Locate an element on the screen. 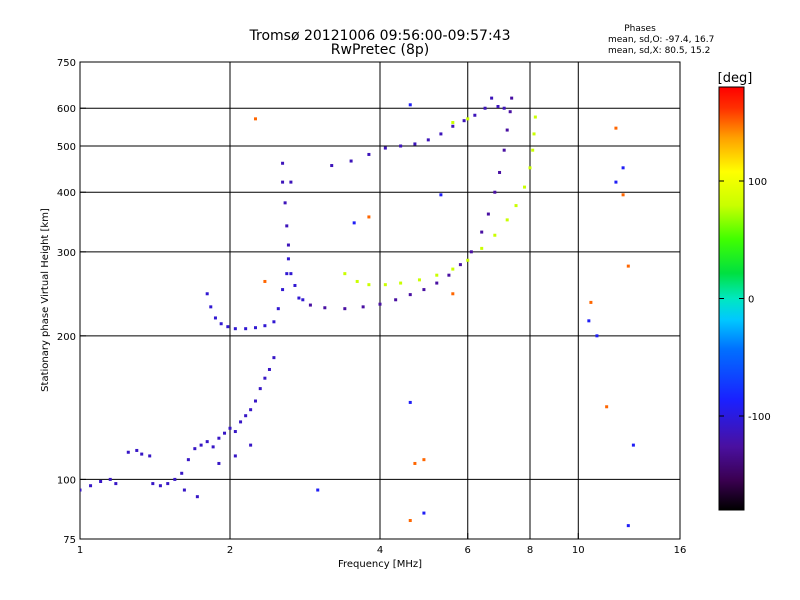 The height and width of the screenshot is (600, 800). phases-heading: Phases is located at coordinates (640, 29).